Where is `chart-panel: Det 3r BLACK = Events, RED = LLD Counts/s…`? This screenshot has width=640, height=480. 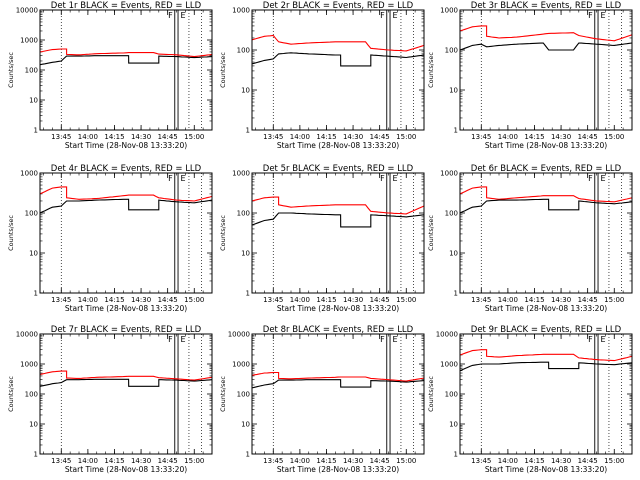 chart-panel: Det 3r BLACK = Events, RED = LLD Counts/s… is located at coordinates (530, 75).